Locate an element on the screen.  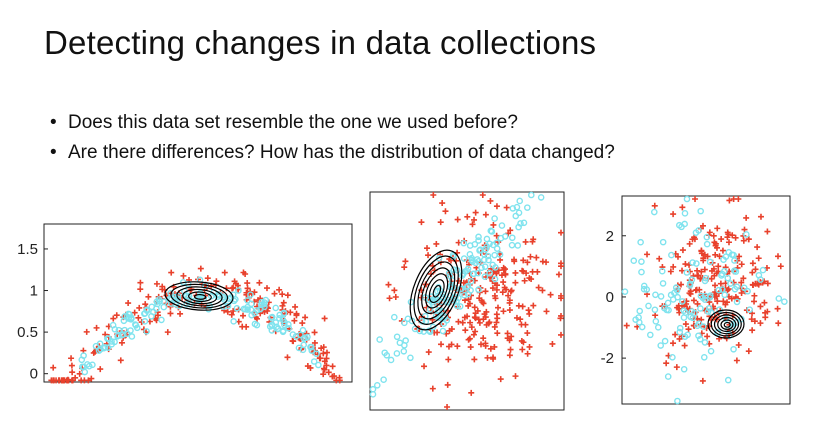
y-tick-label: 0 is located at coordinates (610, 297).